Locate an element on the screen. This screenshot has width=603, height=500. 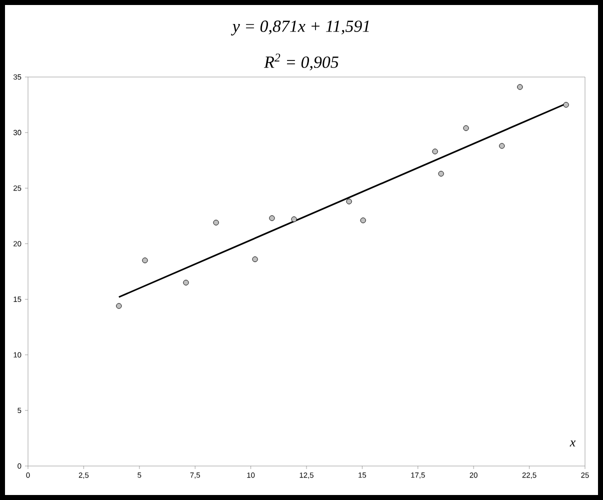
chart-title: y = 0,871x + 11,591 is located at coordinates (299, 28).